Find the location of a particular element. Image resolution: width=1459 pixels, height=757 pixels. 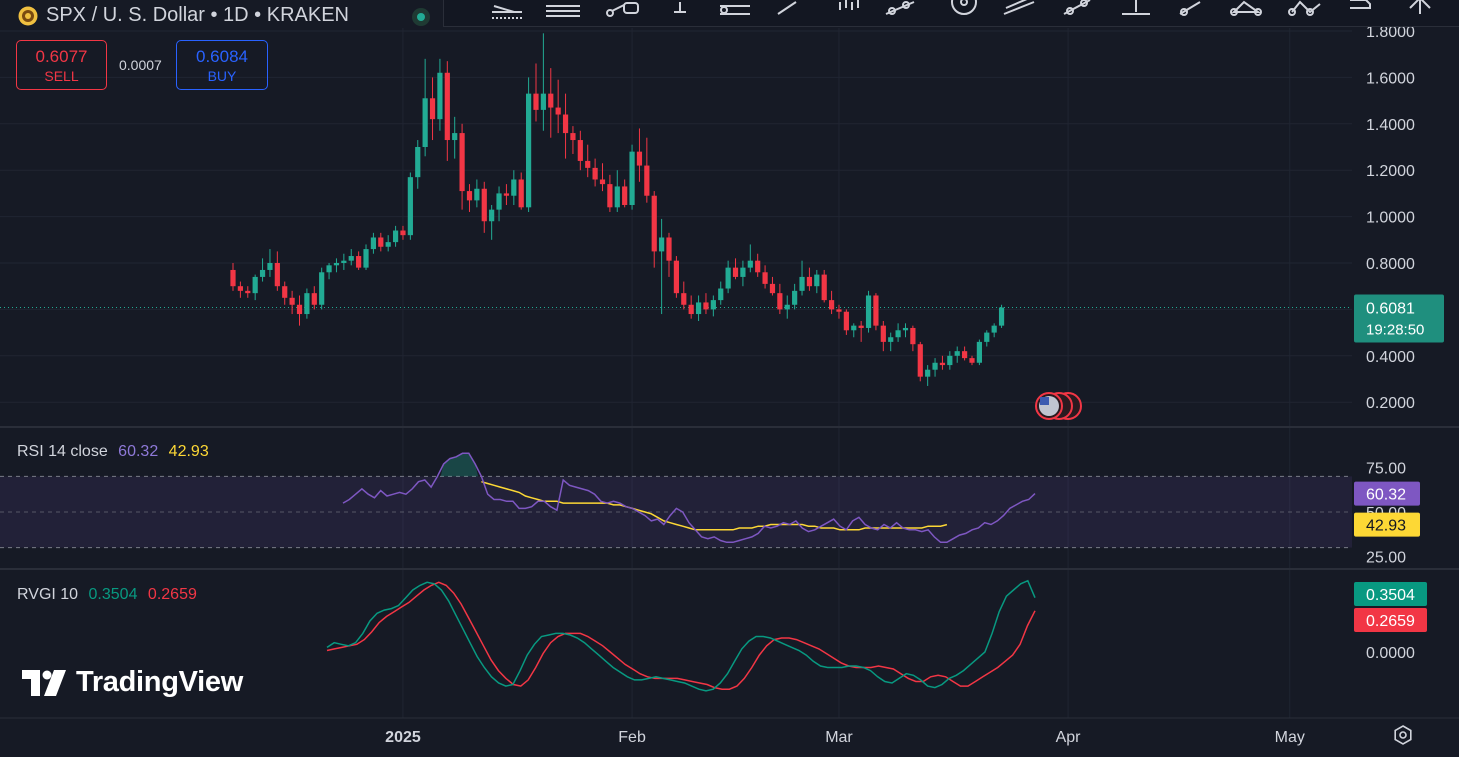

sell-button: 0.6077 SELL is located at coordinates (61, 65).